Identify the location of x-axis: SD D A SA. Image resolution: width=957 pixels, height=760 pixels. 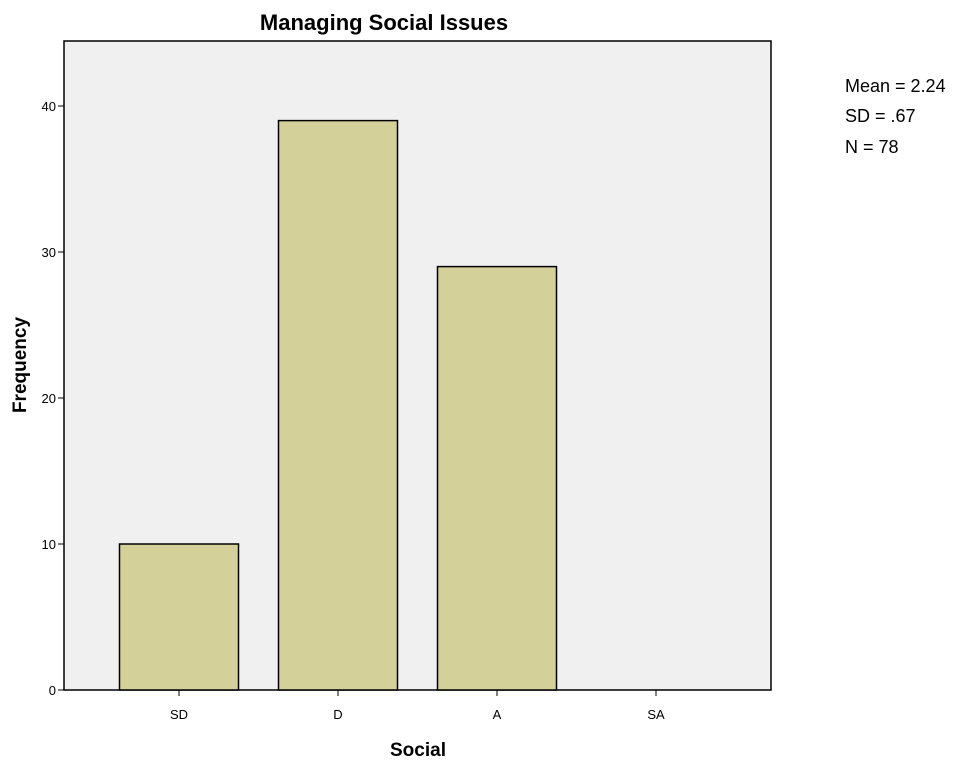
(417, 706).